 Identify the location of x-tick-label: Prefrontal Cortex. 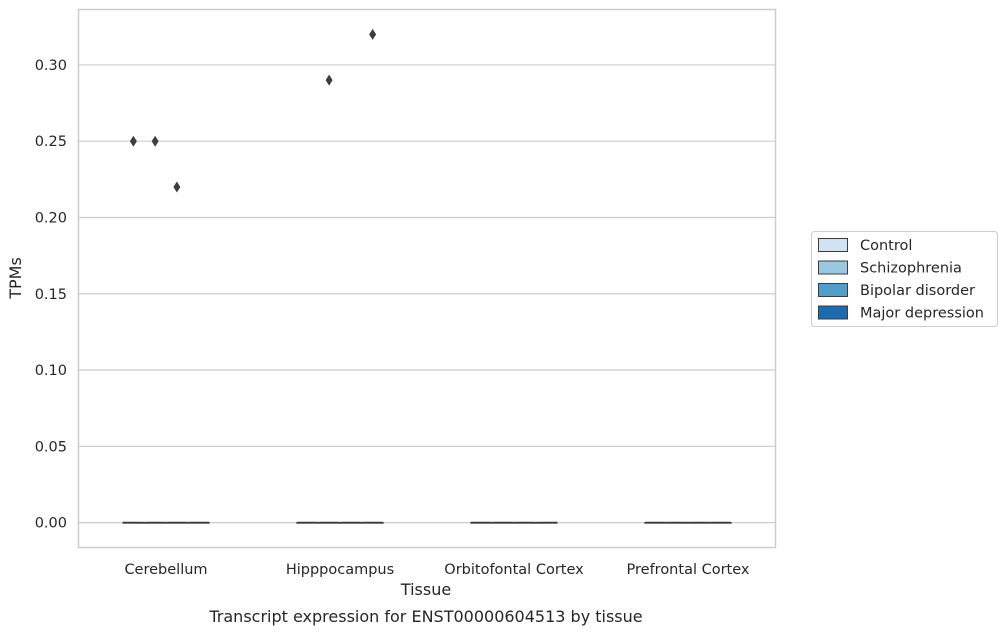
(688, 570).